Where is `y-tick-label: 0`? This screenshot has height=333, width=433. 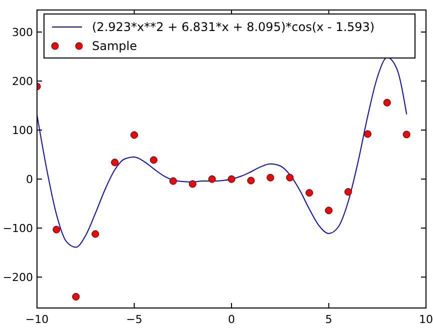 y-tick-label: 0 is located at coordinates (29, 179).